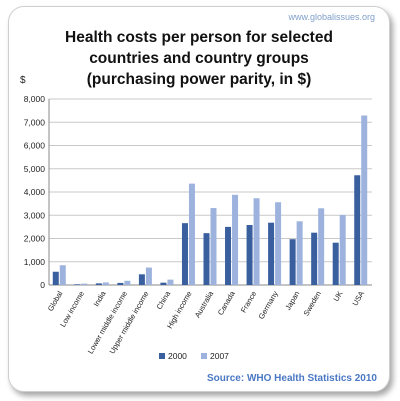  Describe the element at coordinates (219, 356) in the screenshot. I see `legend-label: 2007` at that location.